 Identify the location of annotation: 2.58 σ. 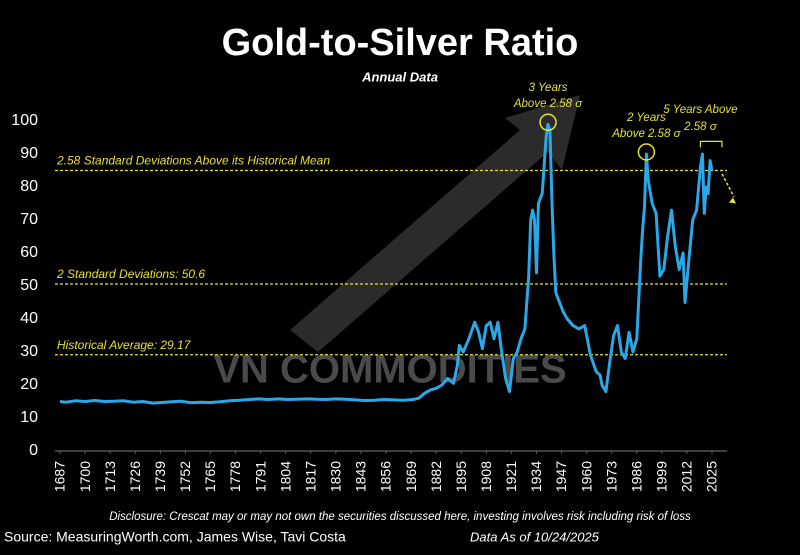
(700, 127).